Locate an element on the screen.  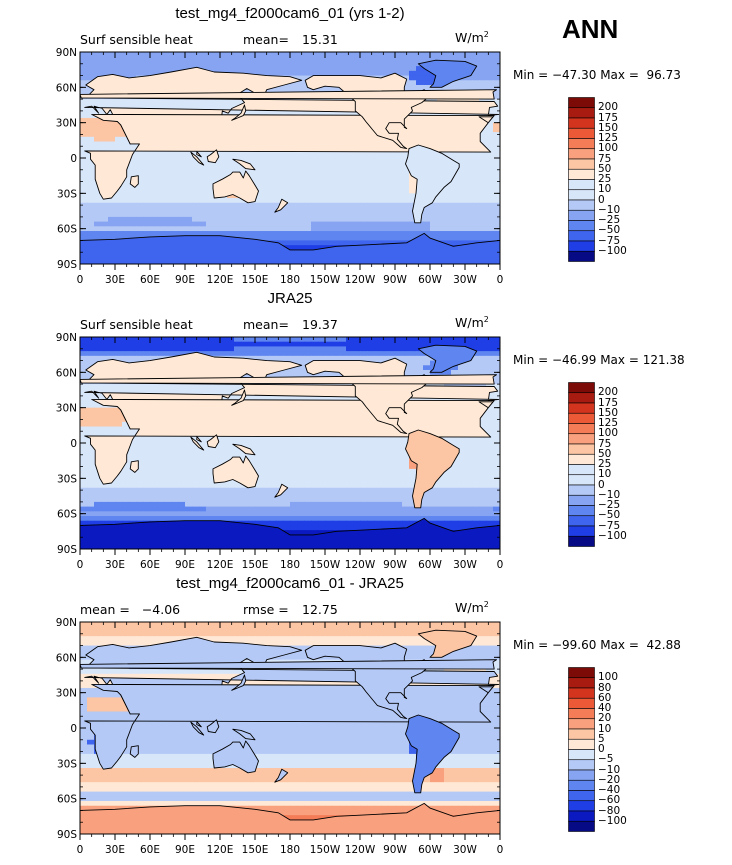
y-tick-label: 90S is located at coordinates (67, 550).